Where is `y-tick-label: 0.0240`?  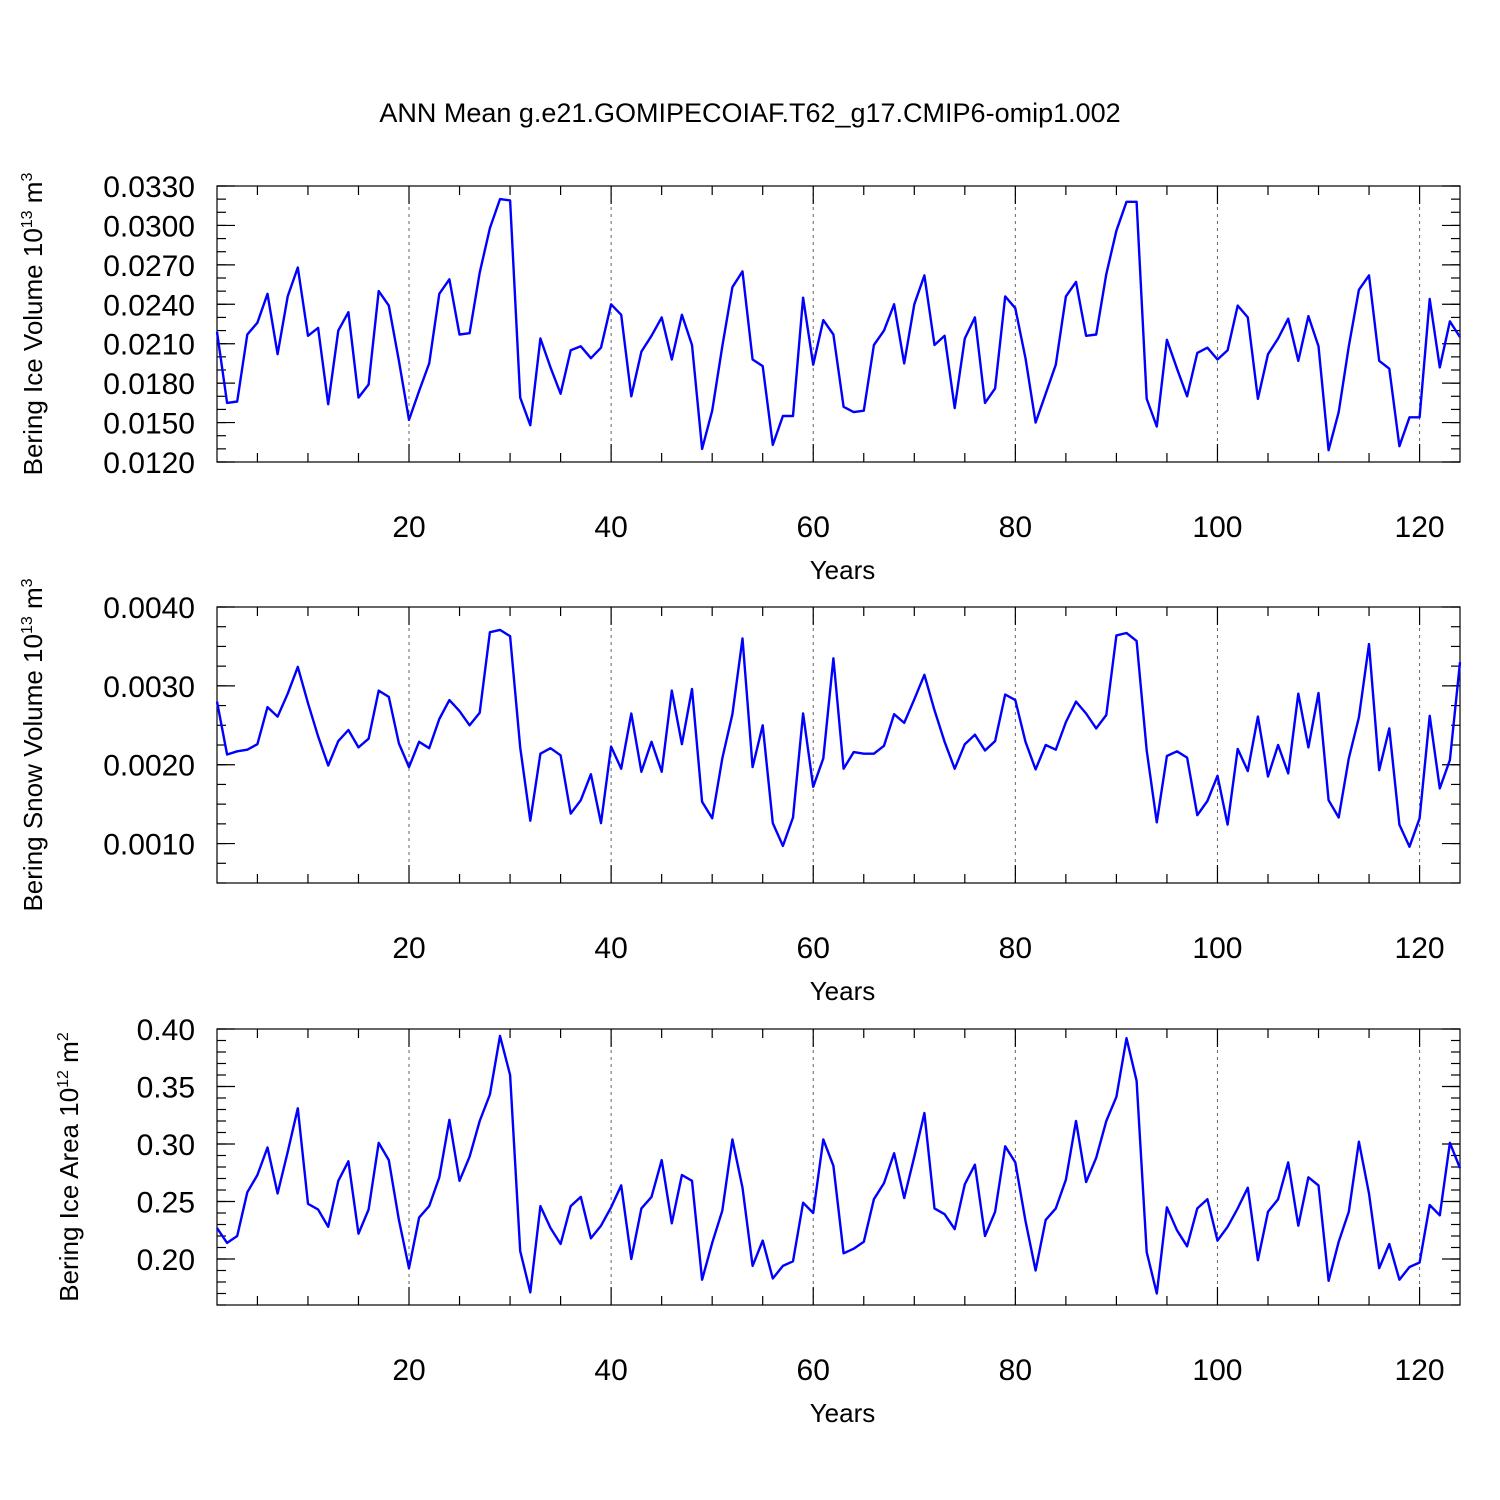
y-tick-label: 0.0240 is located at coordinates (149, 305).